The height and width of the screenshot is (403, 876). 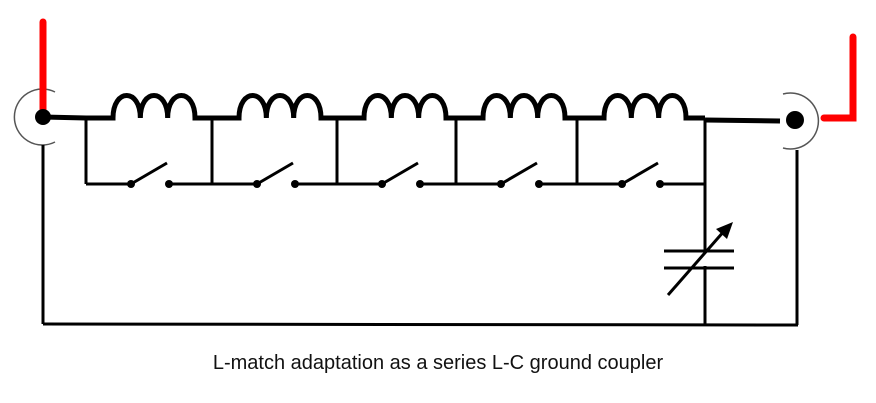 I want to click on right-connector-pin, so click(x=795, y=120).